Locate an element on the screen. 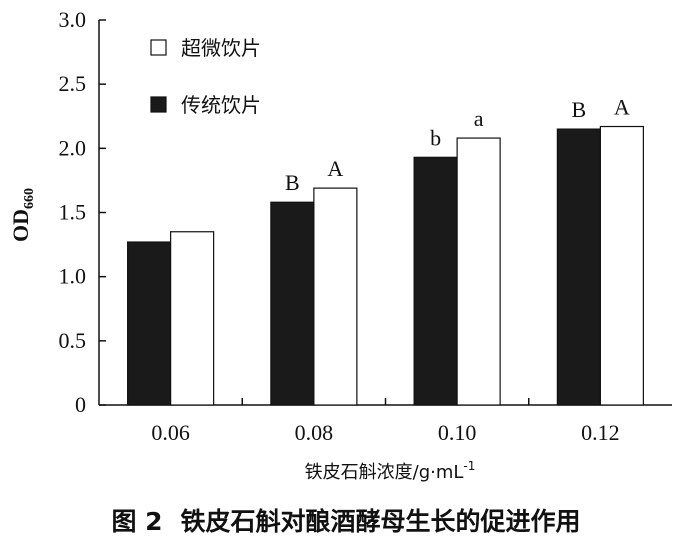 The image size is (693, 545). significance-letters: B Ab a B A is located at coordinates (457, 145).